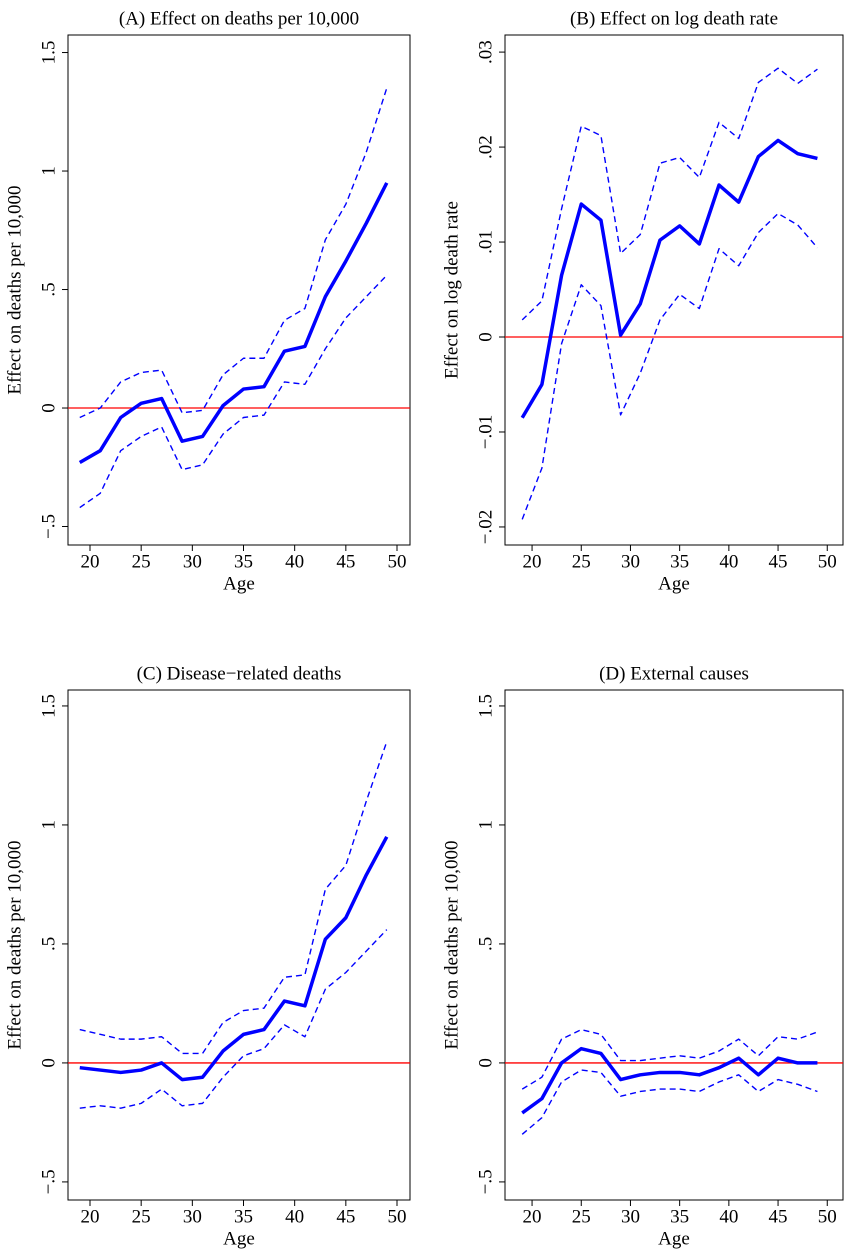 The image size is (844, 1251). I want to click on y-tick-label: .01, so click(485, 242).